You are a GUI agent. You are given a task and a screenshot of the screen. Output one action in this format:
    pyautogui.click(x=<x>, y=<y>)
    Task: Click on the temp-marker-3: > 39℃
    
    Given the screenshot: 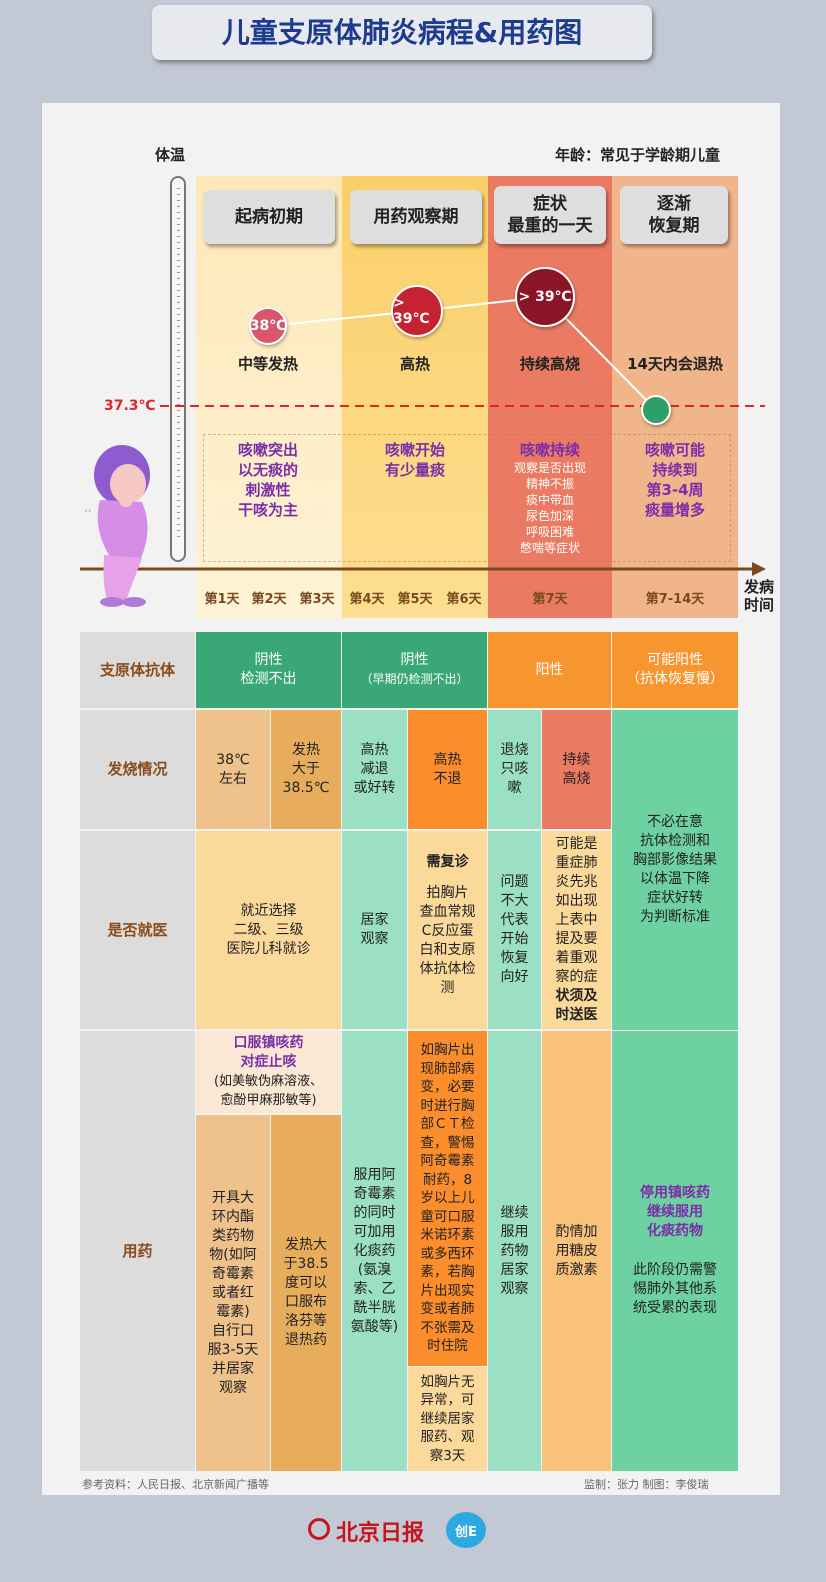 What is the action you would take?
    pyautogui.click(x=545, y=297)
    